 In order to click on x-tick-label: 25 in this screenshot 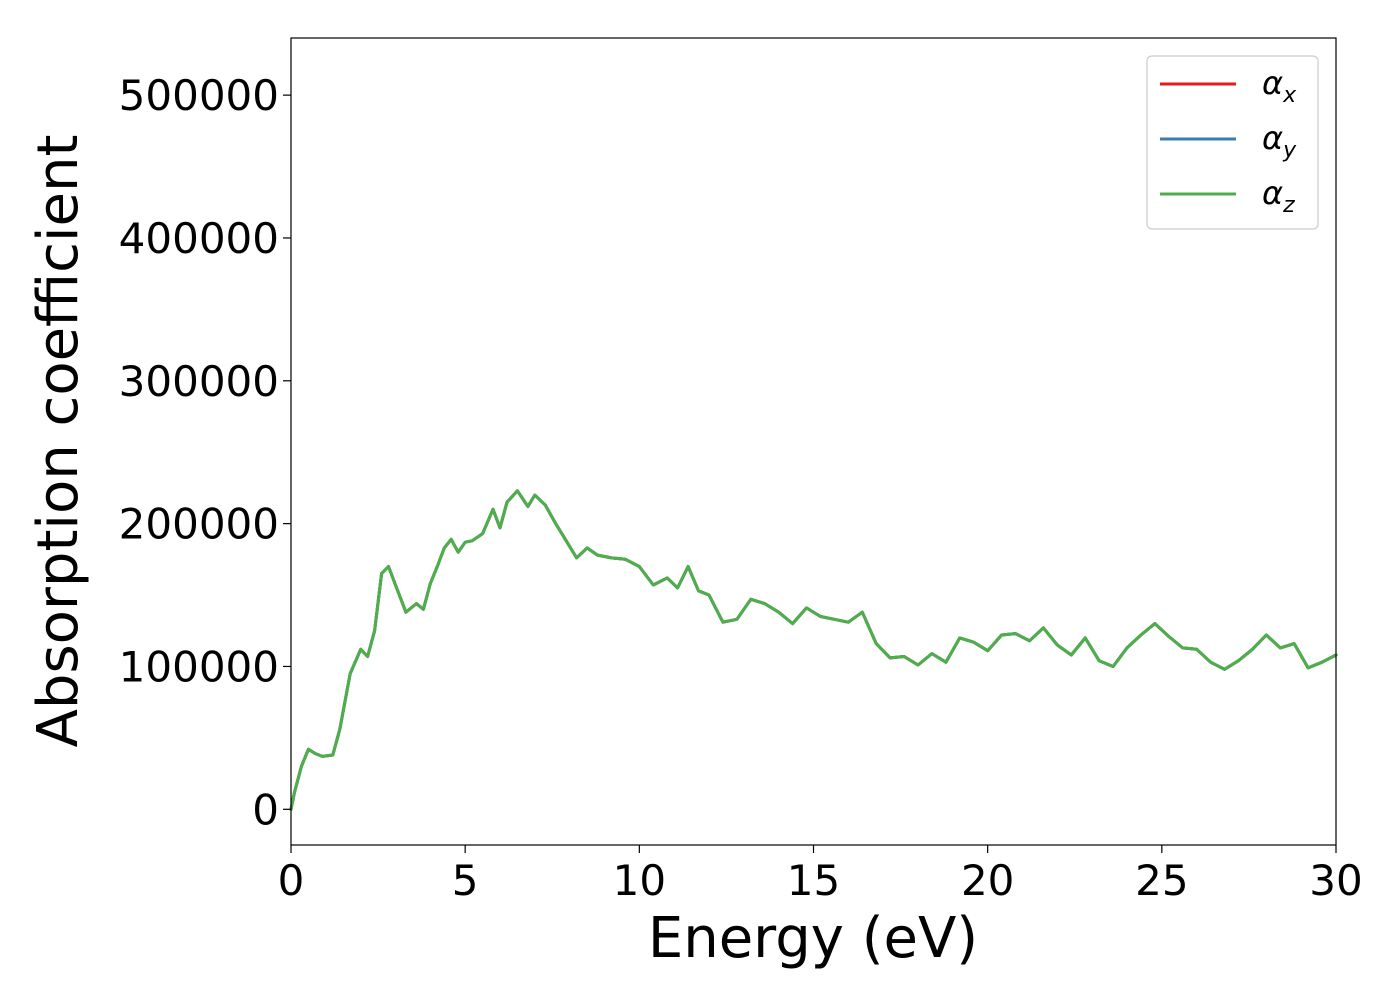, I will do `click(1161, 880)`.